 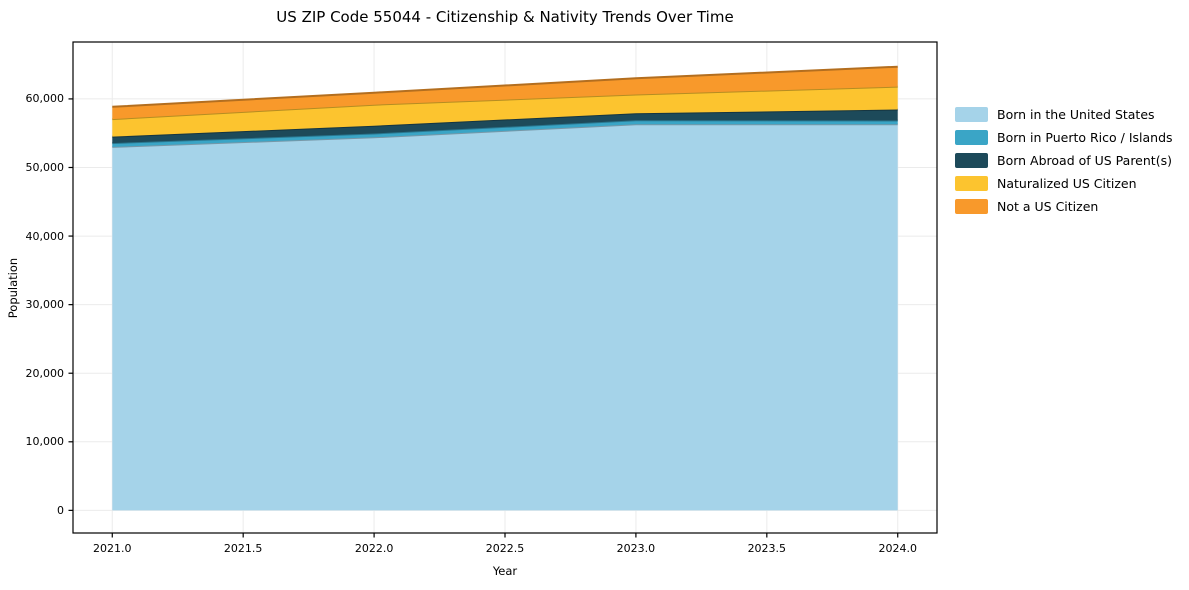 What do you see at coordinates (505, 548) in the screenshot?
I see `x-tick-label: 2022.5` at bounding box center [505, 548].